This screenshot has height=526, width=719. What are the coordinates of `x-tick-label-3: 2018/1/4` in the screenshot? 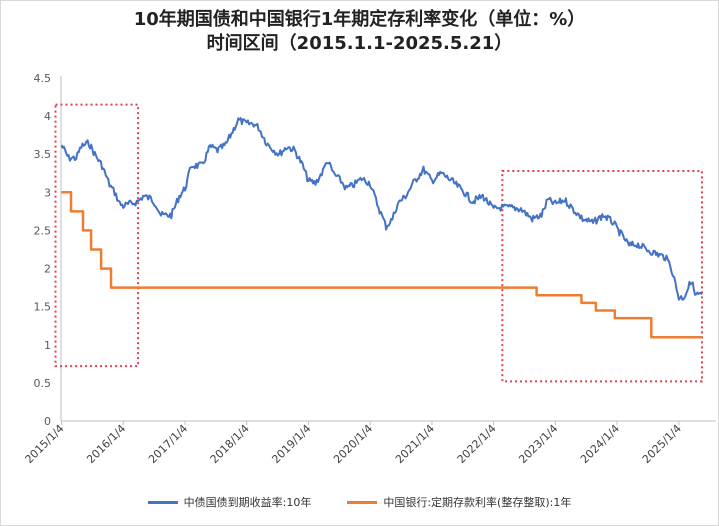 It's located at (230, 444).